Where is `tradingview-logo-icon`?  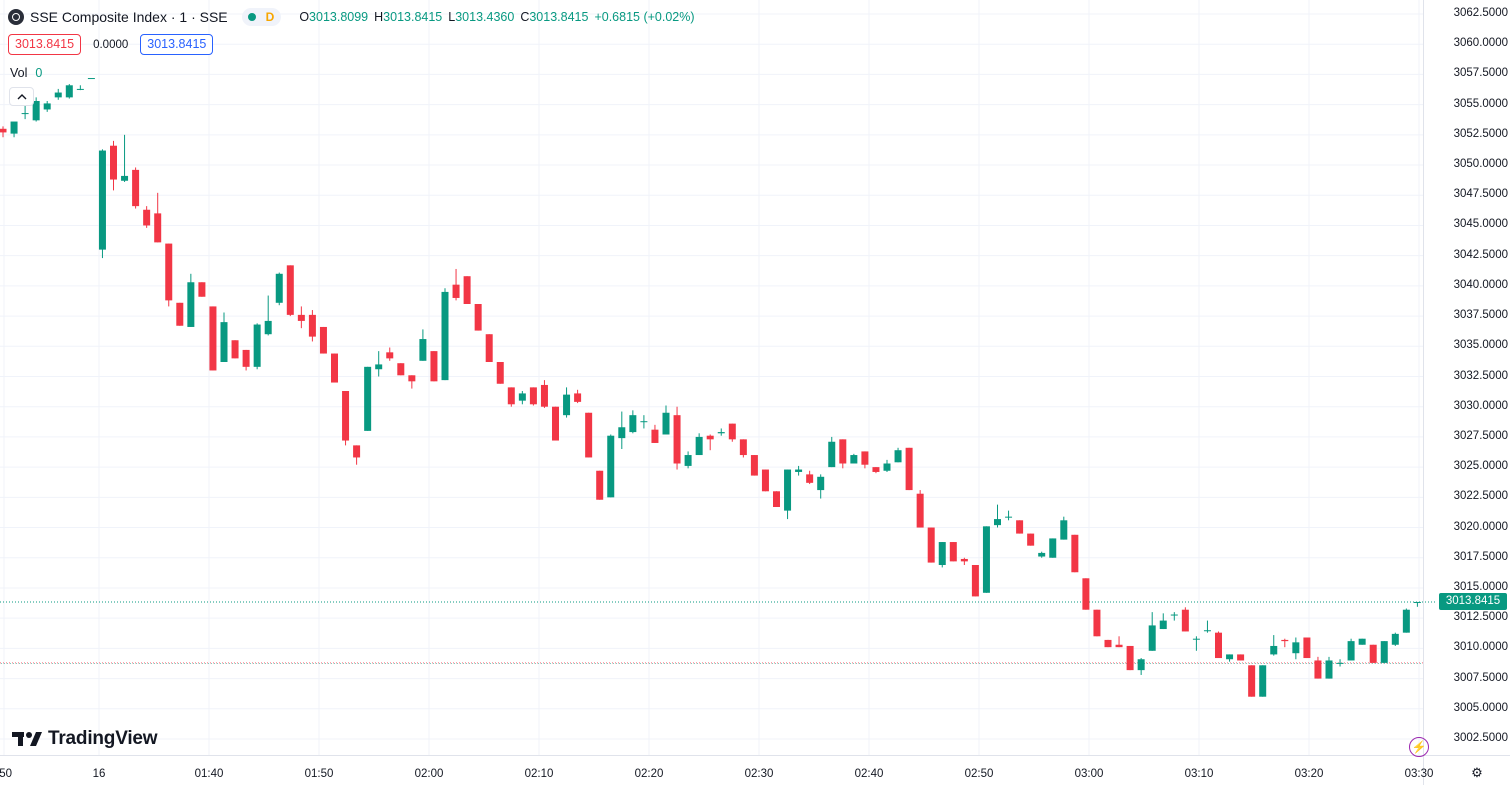
tradingview-logo-icon is located at coordinates (27, 739).